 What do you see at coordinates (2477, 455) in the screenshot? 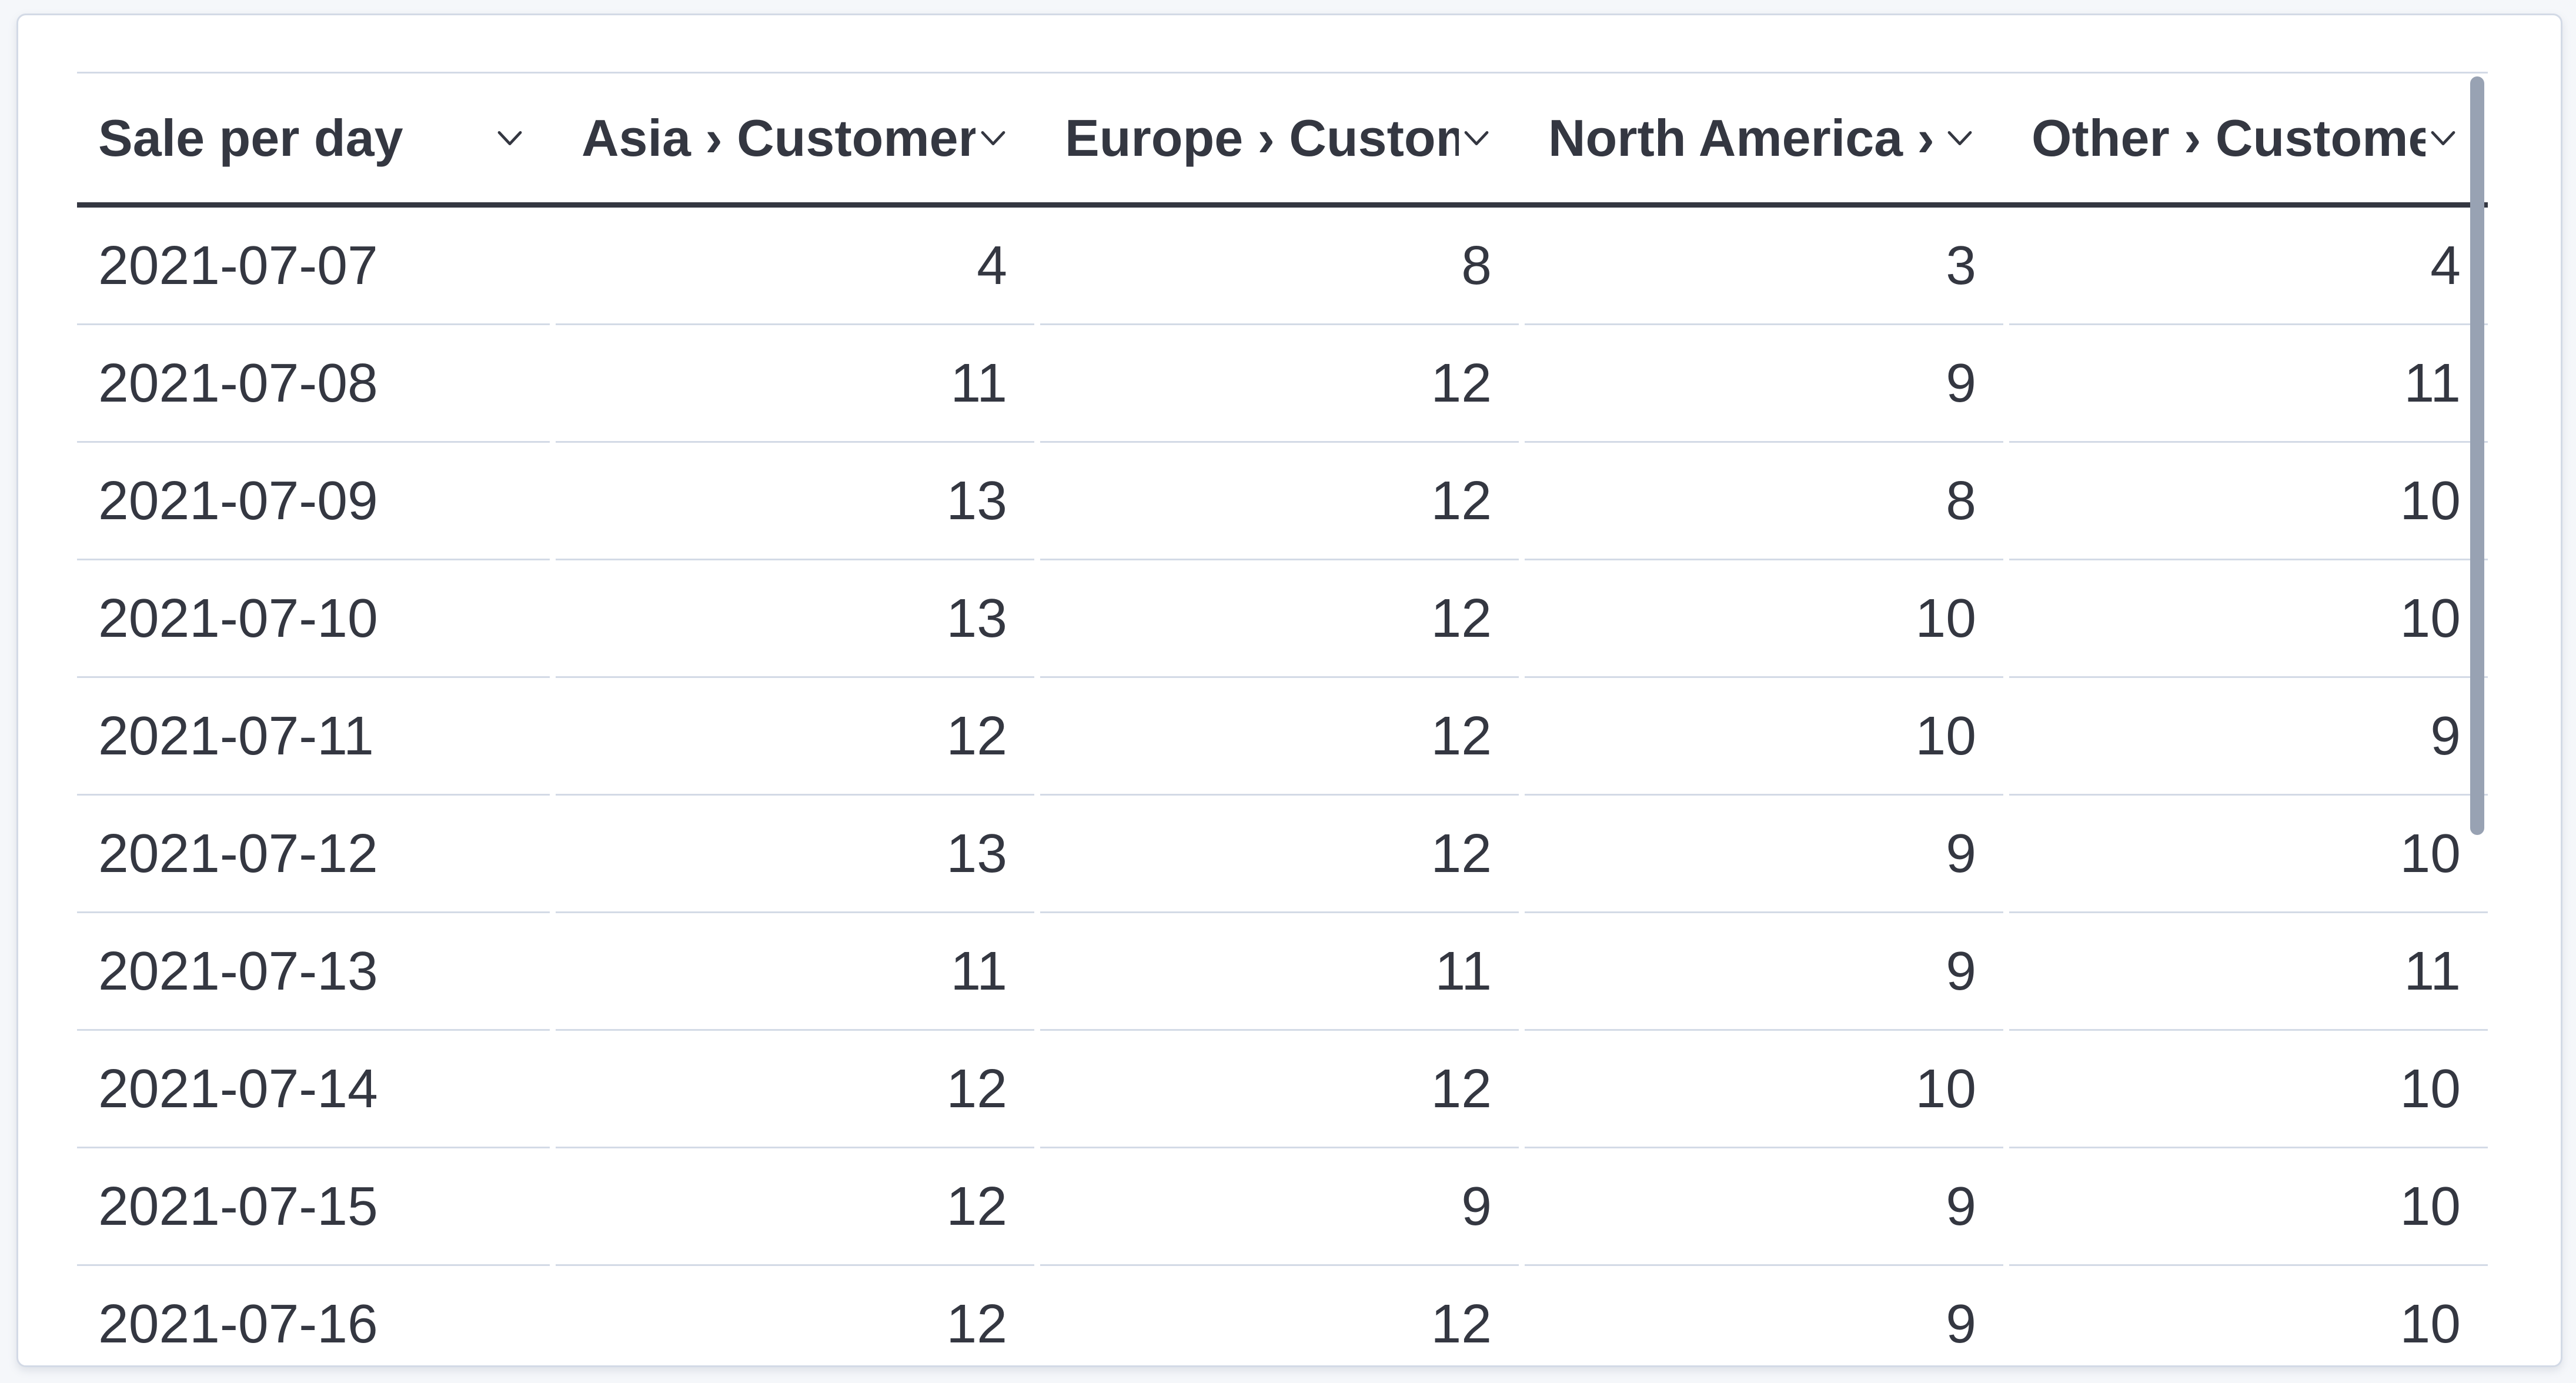
I see `vertical-scrollbar-thumb` at bounding box center [2477, 455].